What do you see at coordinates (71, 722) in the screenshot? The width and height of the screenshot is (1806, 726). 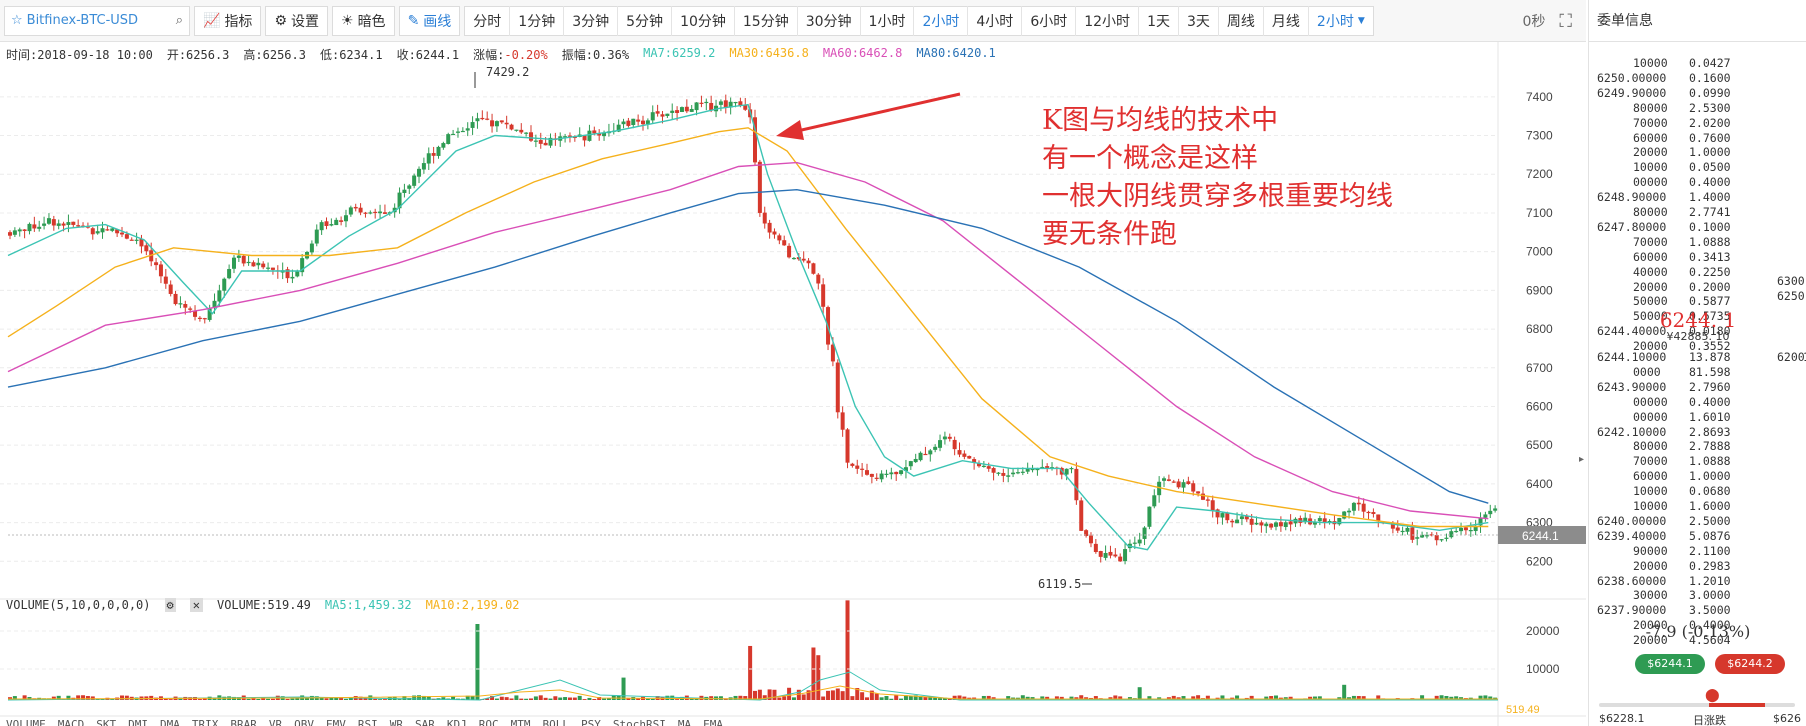 I see `indicator-tab: MACD` at bounding box center [71, 722].